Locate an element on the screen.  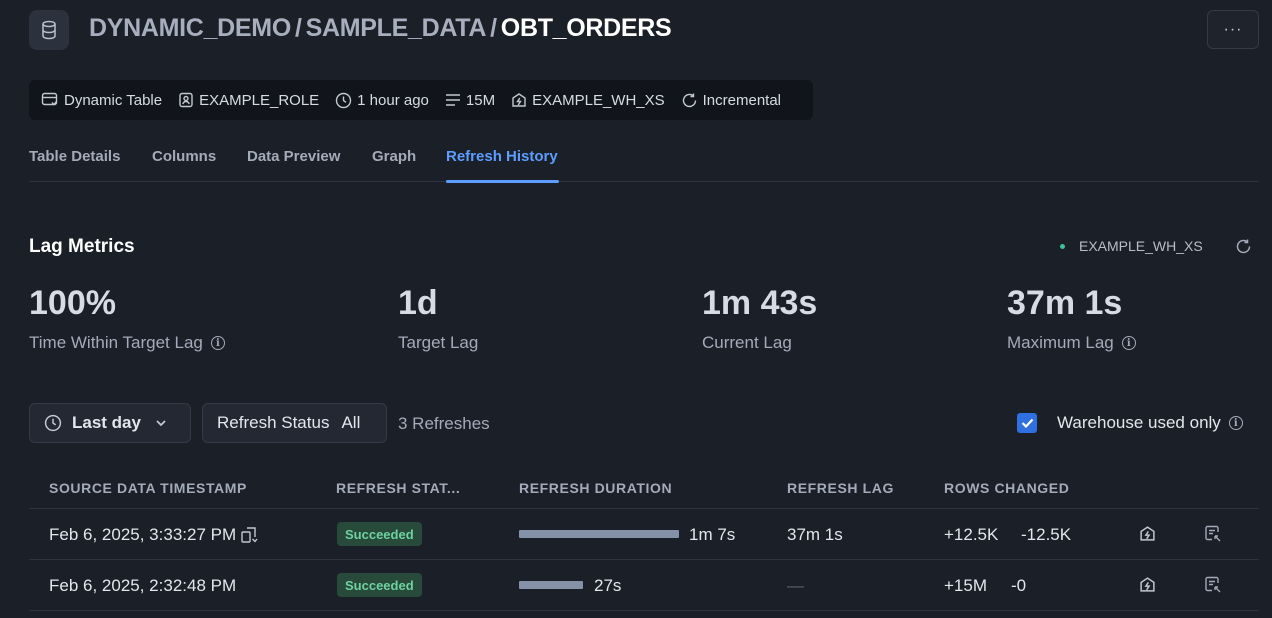
lag-metrics-title: Lag Metrics is located at coordinates (82, 246).